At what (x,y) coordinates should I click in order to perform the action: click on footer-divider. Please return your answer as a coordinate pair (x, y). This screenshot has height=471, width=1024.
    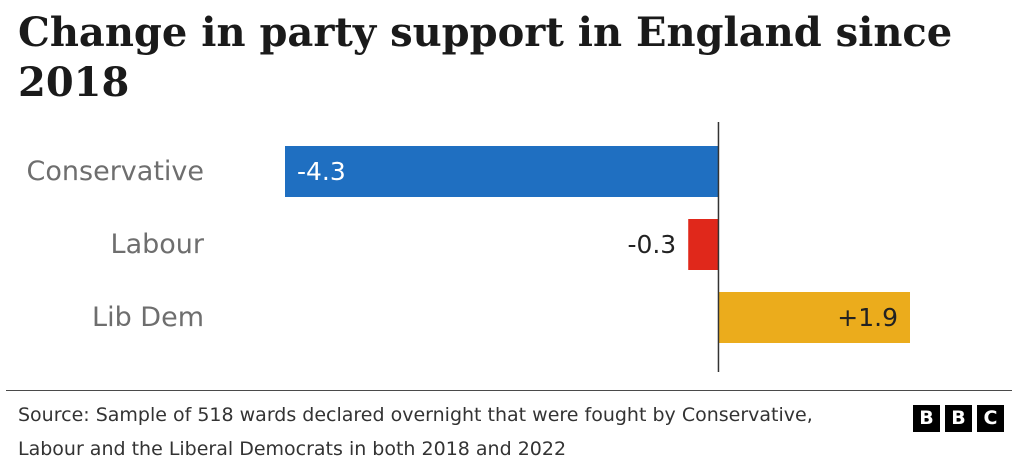
    Looking at the image, I should click on (509, 390).